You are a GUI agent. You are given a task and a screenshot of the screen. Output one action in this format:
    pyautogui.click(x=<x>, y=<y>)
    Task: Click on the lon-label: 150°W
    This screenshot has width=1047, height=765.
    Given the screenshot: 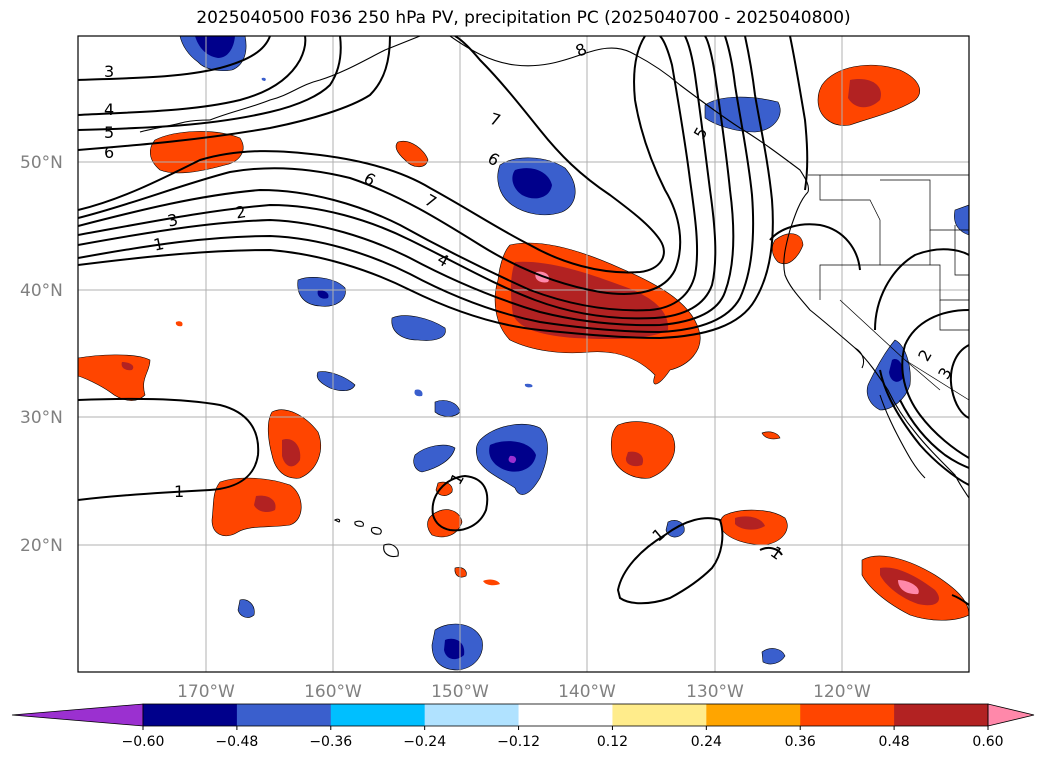 What is the action you would take?
    pyautogui.click(x=460, y=692)
    